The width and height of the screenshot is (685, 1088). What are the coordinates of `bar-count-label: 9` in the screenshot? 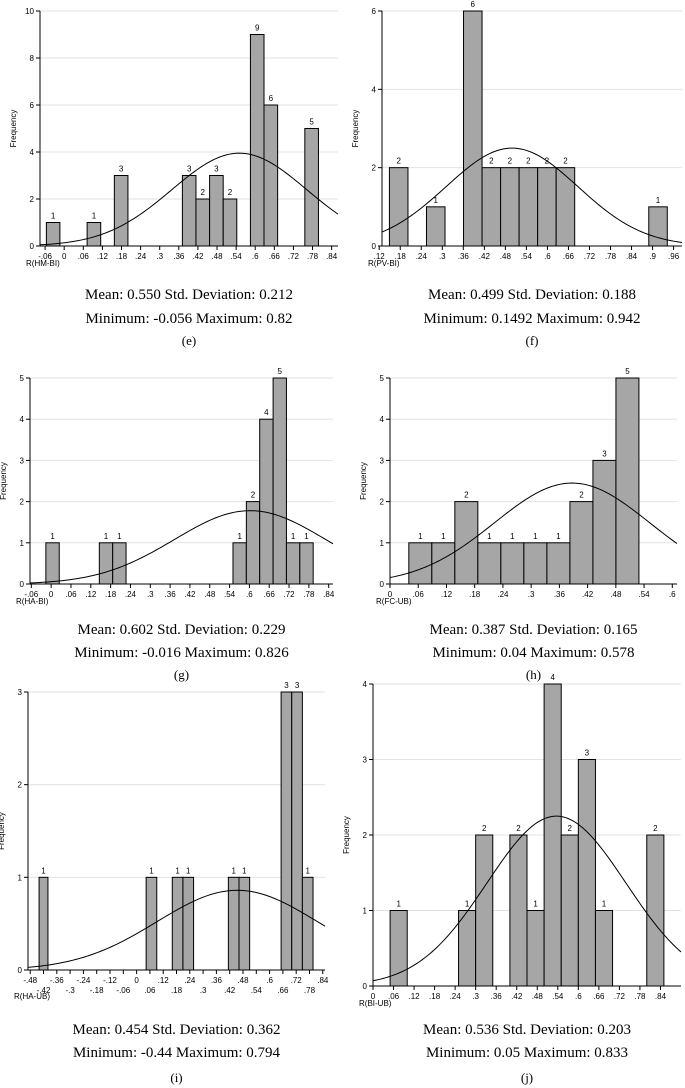 It's located at (257, 28).